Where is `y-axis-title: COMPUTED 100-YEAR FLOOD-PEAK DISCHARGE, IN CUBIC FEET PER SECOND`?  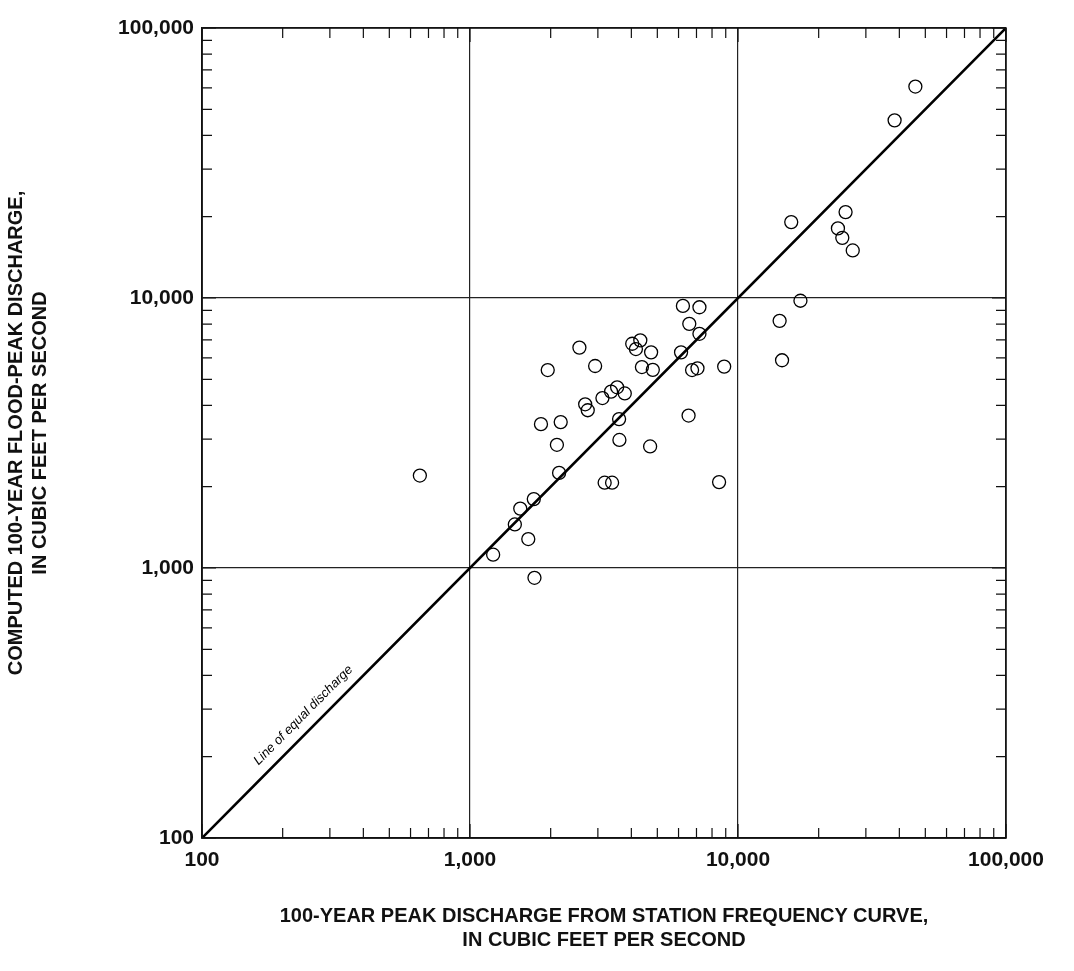 y-axis-title: COMPUTED 100-YEAR FLOOD-PEAK DISCHARGE, IN CUBIC FEET PER SECOND is located at coordinates (26, 433).